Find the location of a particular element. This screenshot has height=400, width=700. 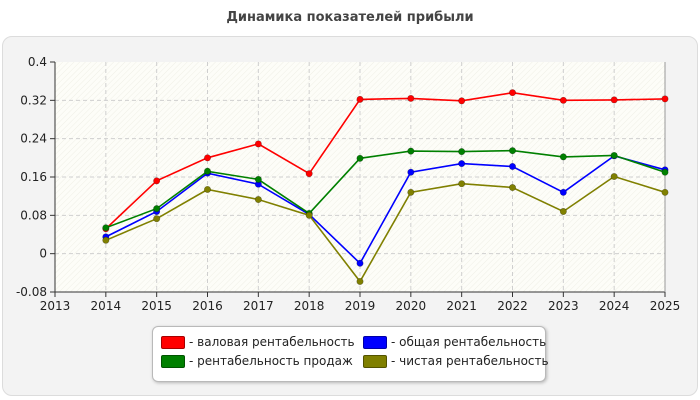

x-tick-label: 2021 is located at coordinates (461, 306).